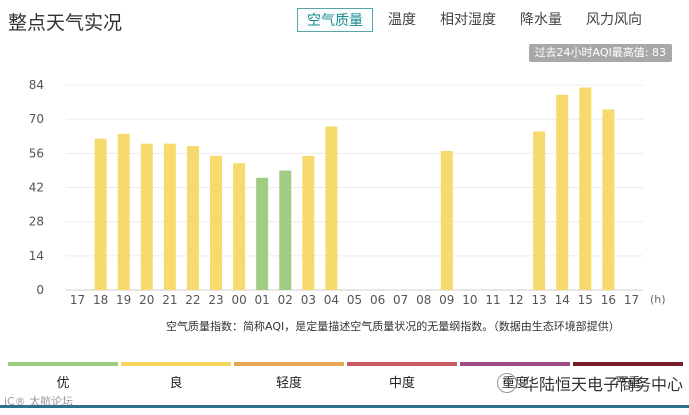  What do you see at coordinates (541, 20) in the screenshot?
I see `tab-precipitation: 降水量` at bounding box center [541, 20].